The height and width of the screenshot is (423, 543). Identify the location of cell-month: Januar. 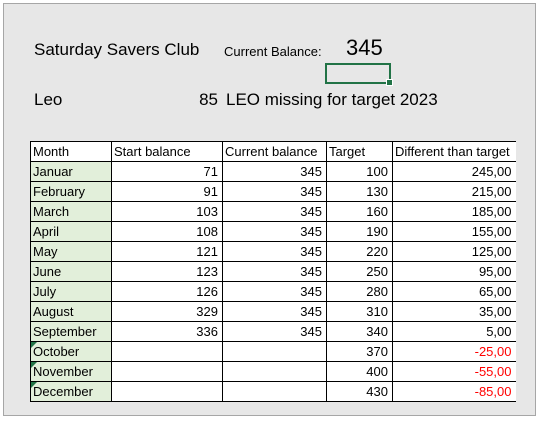
(71, 171).